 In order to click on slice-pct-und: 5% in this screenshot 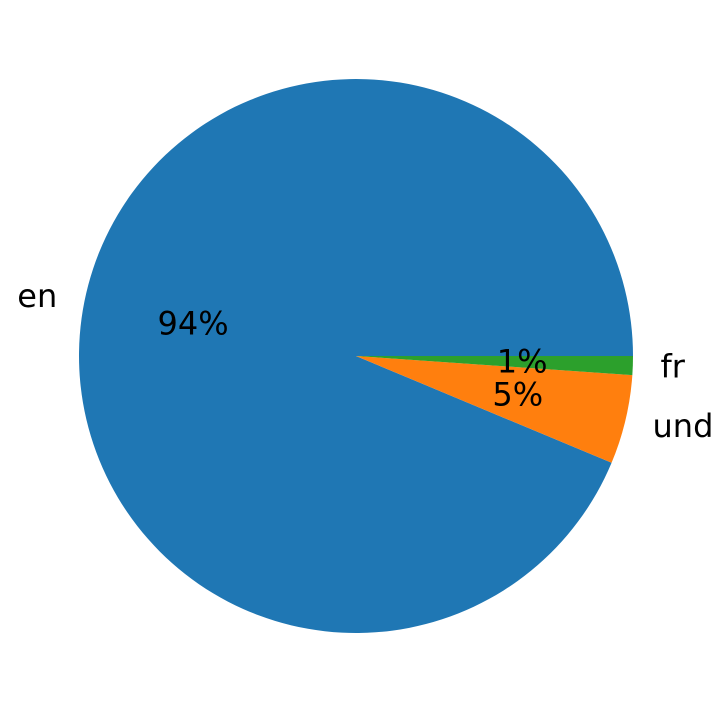, I will do `click(517, 394)`.